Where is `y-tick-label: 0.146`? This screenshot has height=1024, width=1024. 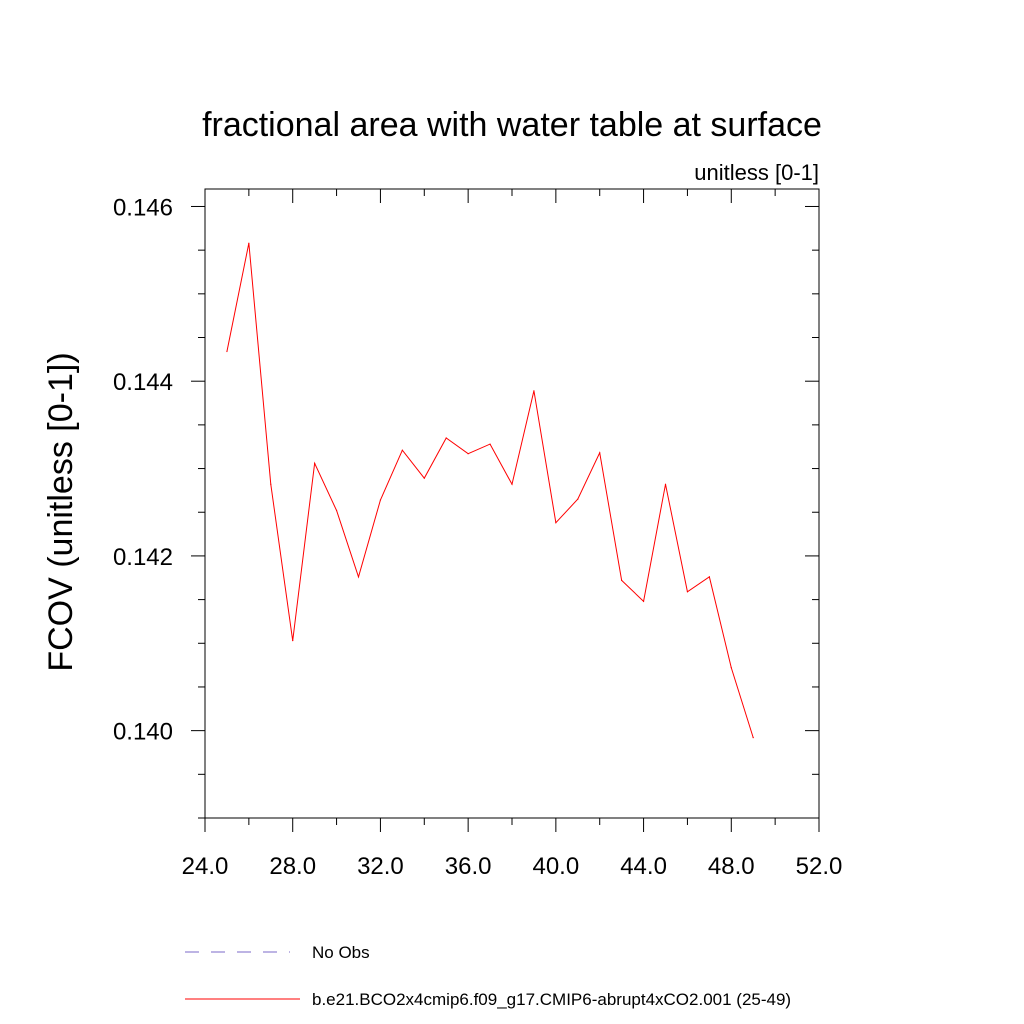 y-tick-label: 0.146 is located at coordinates (143, 207).